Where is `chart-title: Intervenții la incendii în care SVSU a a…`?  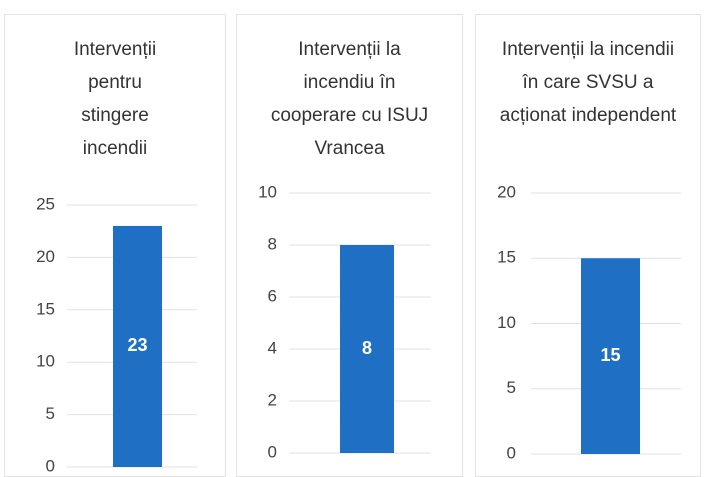
chart-title: Intervenții la incendii în care SVSU a a… is located at coordinates (588, 82).